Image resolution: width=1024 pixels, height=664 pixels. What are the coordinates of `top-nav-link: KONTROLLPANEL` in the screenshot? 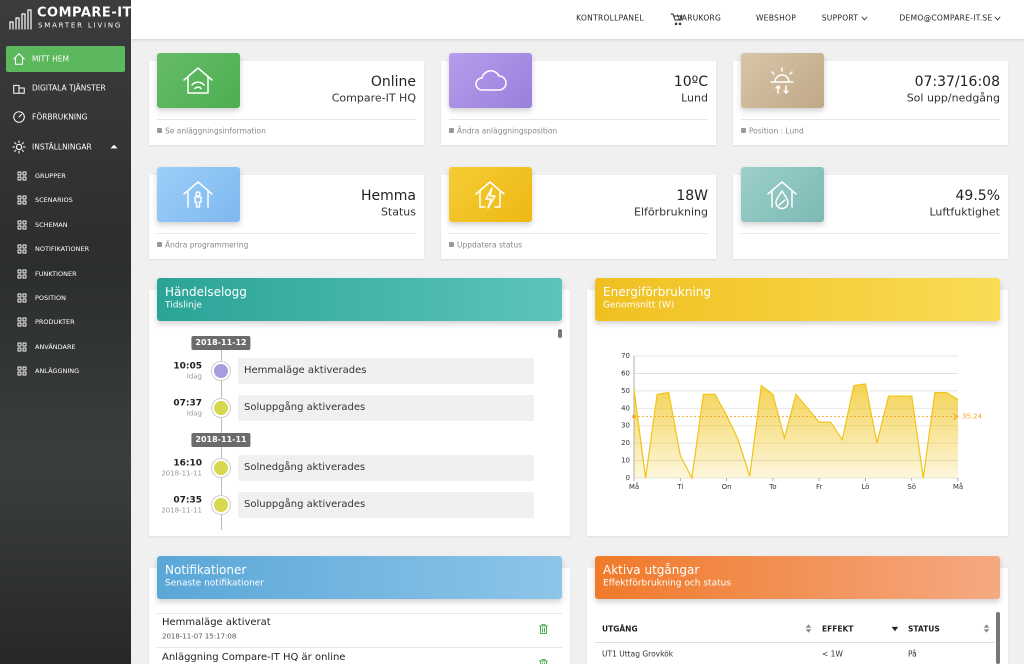 It's located at (610, 18).